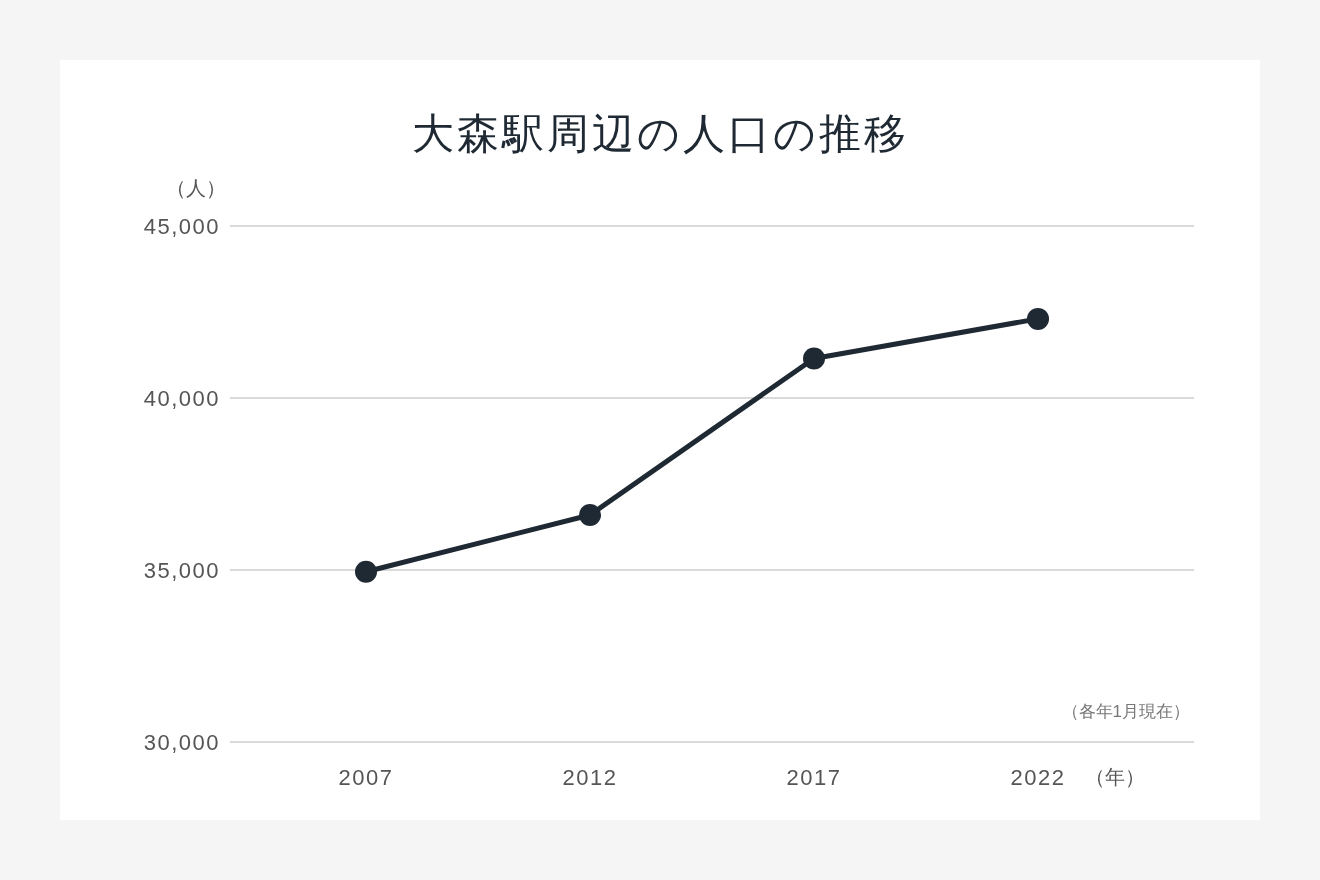 The height and width of the screenshot is (880, 1320). I want to click on x-tick-label: 2022, so click(1038, 777).